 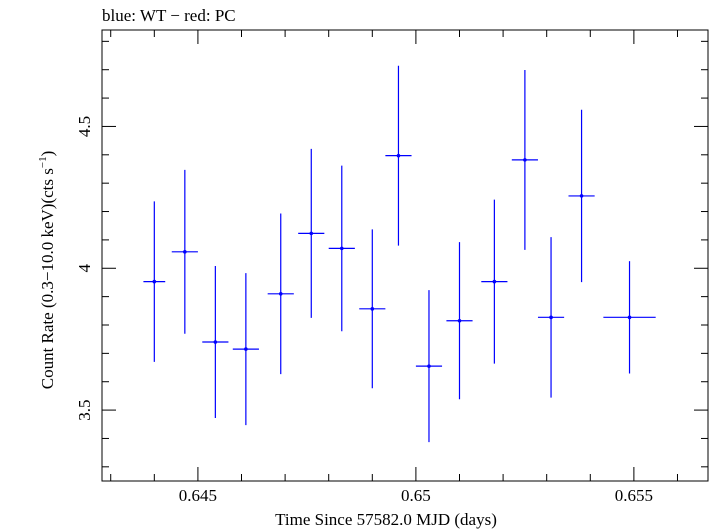 I want to click on y-tick-label: 4, so click(x=84, y=268).